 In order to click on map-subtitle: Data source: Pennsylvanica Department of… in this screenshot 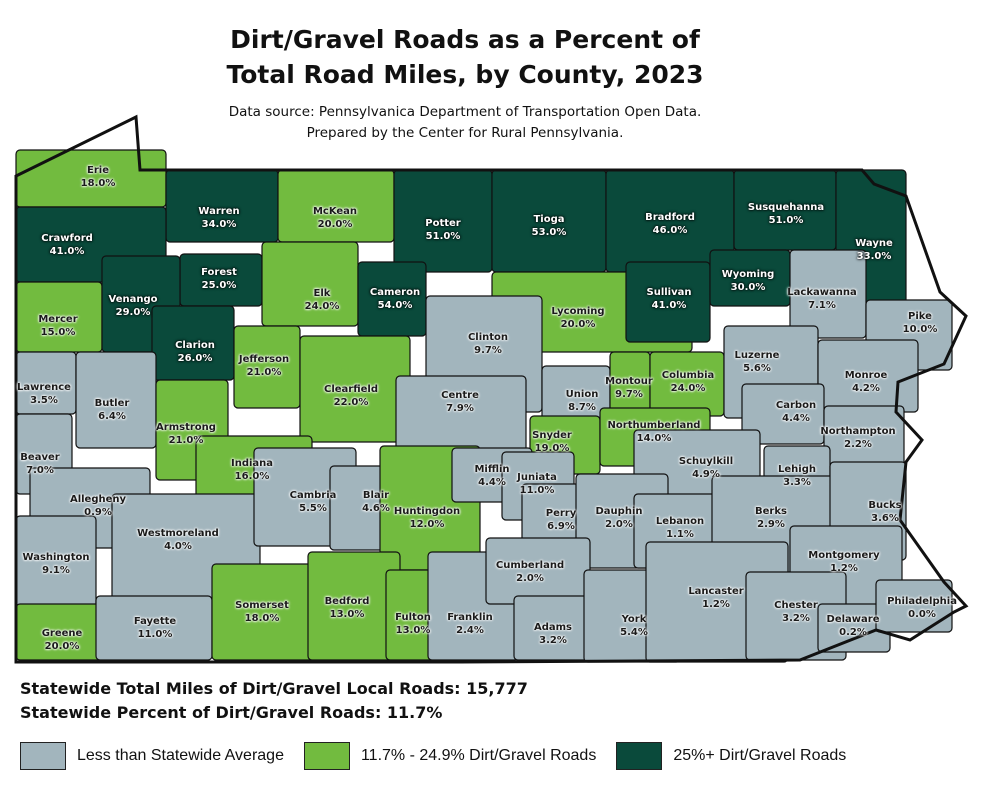, I will do `click(465, 123)`.